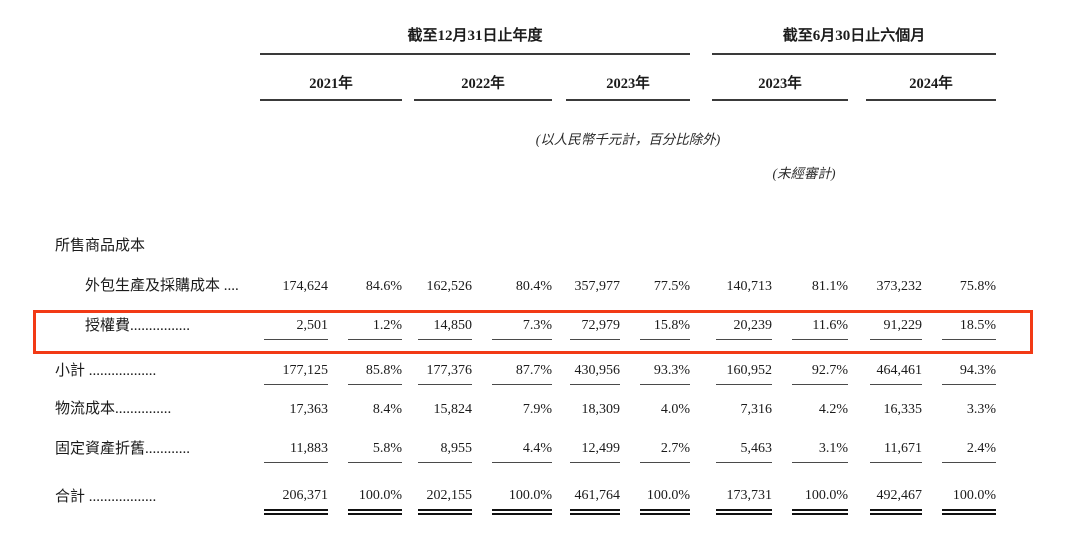  Describe the element at coordinates (959, 362) in the screenshot. I see `cell-2024h1-pct: 94.3%` at that location.